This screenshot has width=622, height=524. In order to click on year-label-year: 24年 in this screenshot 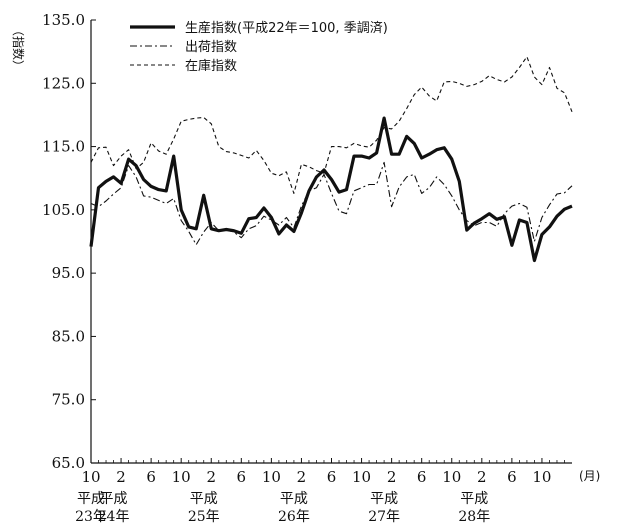, I will do `click(114, 516)`.